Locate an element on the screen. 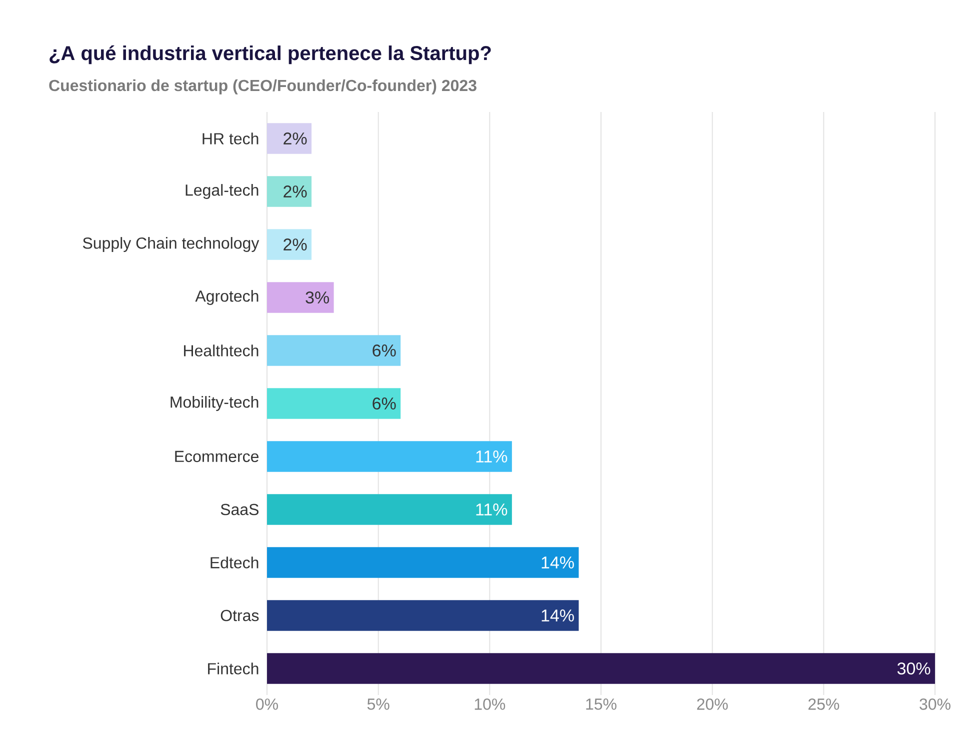 The image size is (977, 746). y-tick-label: SaaS is located at coordinates (239, 510).